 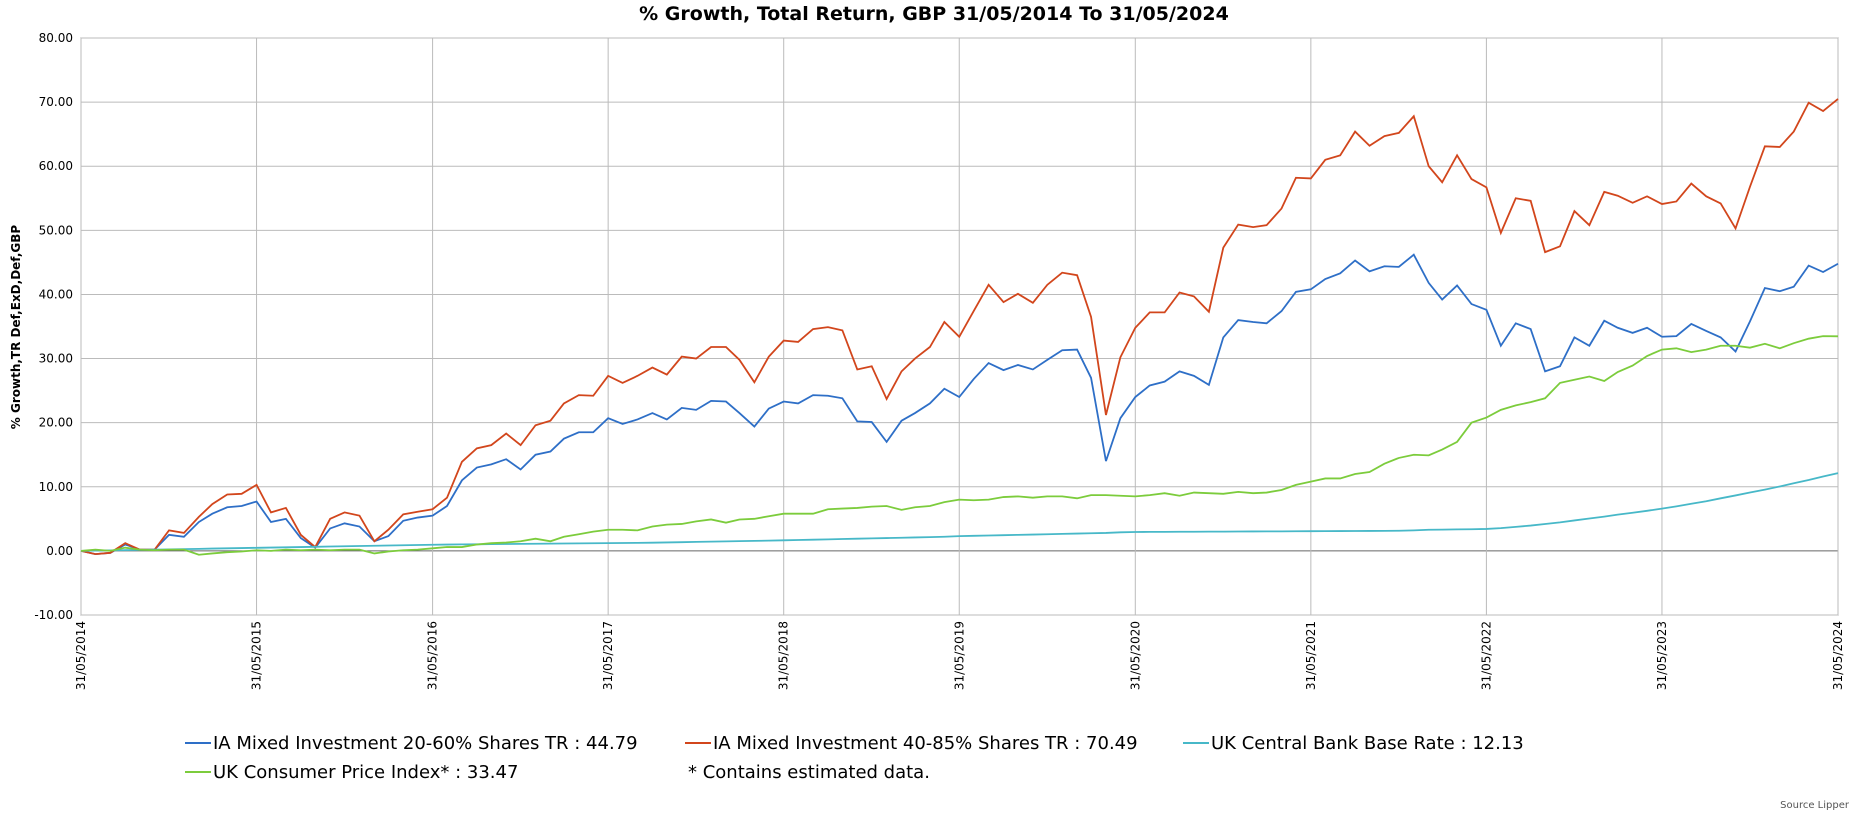 I want to click on source: Source Lipper, so click(x=1815, y=805).